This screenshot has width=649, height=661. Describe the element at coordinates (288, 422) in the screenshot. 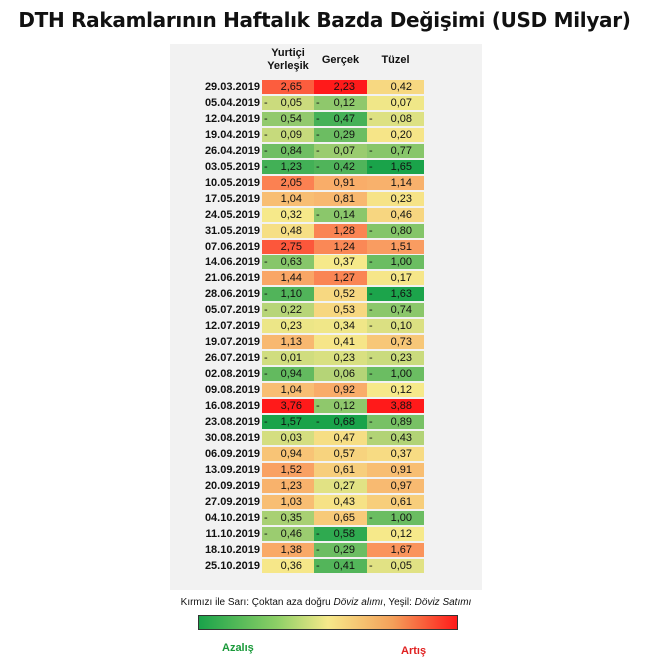

I see `heatmap-cell: -1,57` at that location.